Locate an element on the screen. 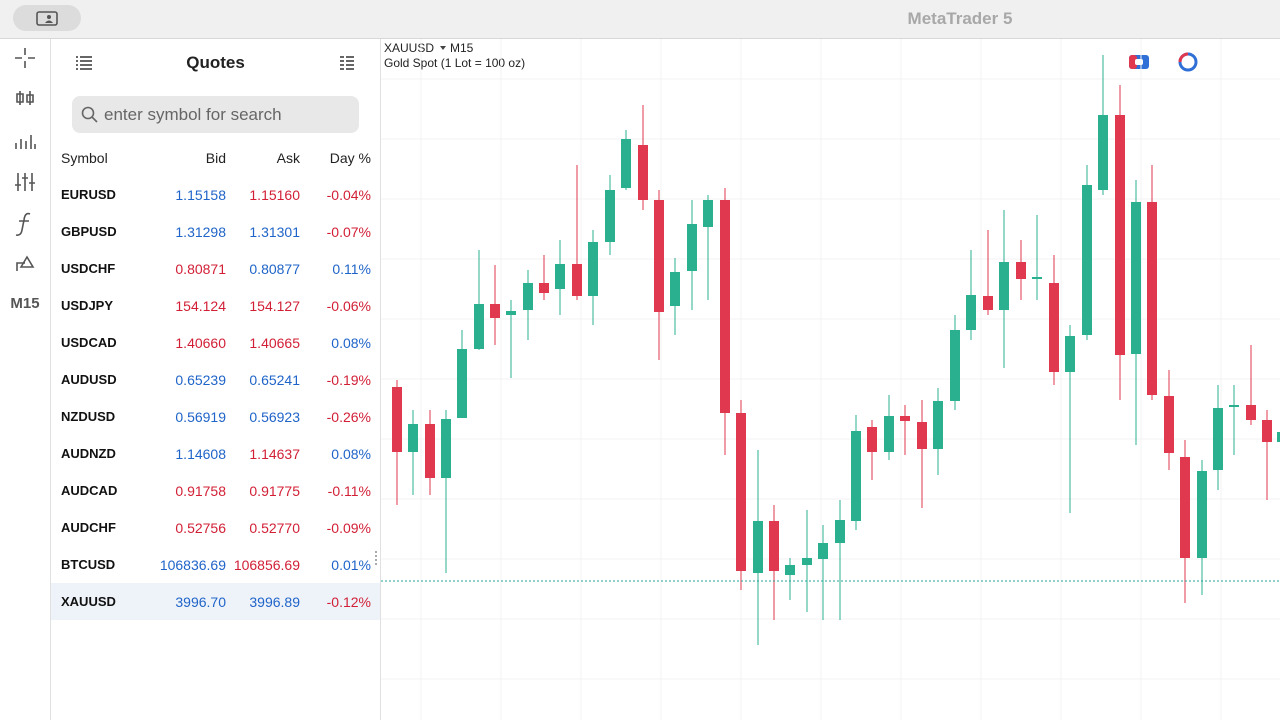 Image resolution: width=1280 pixels, height=720 pixels. symbol: USDJPY is located at coordinates (87, 305).